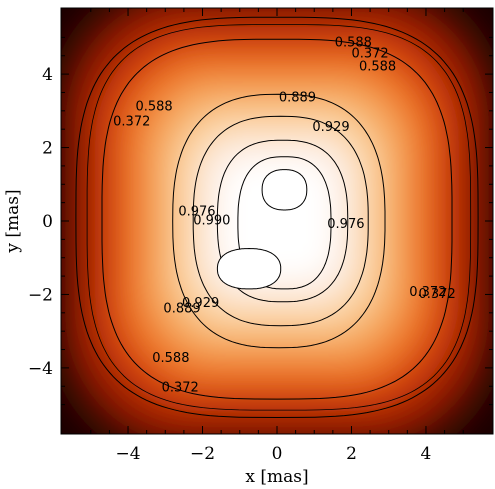 This screenshot has height=489, width=495. Describe the element at coordinates (277, 454) in the screenshot. I see `x-tick-label: 0` at that location.